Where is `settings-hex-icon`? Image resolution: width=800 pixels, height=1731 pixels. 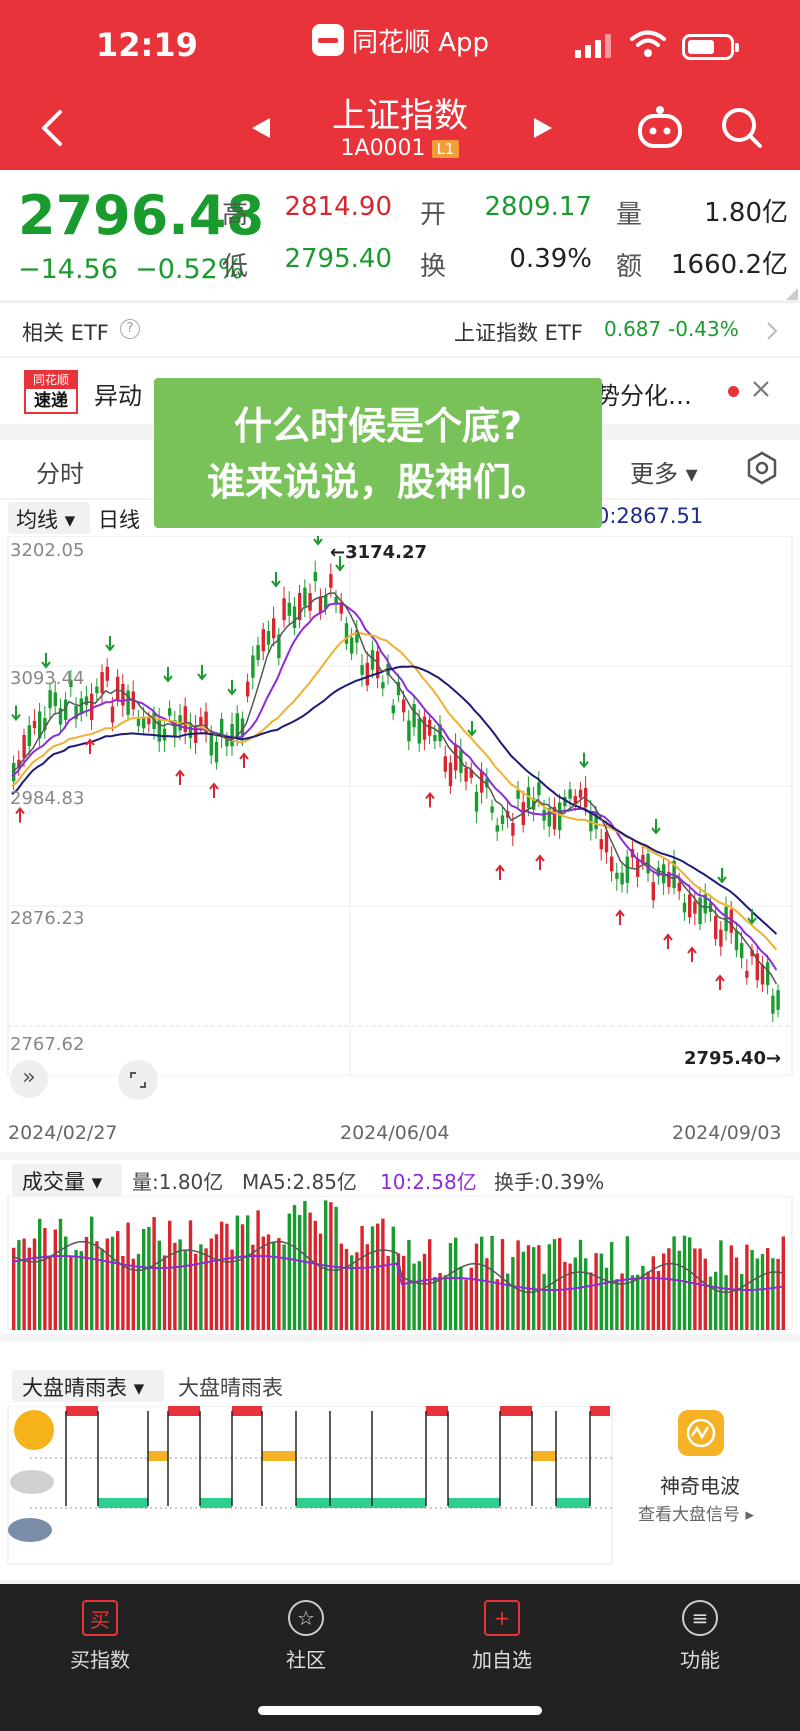
settings-hex-icon is located at coordinates (762, 468).